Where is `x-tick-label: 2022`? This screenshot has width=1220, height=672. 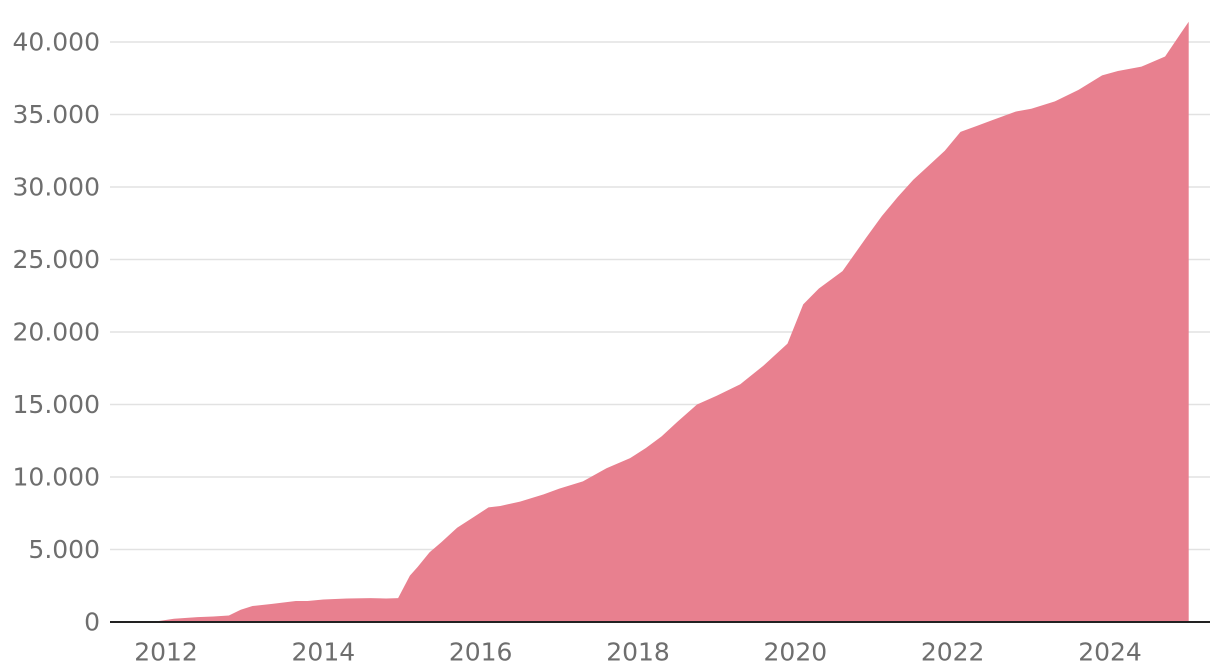
x-tick-label: 2022 is located at coordinates (953, 652).